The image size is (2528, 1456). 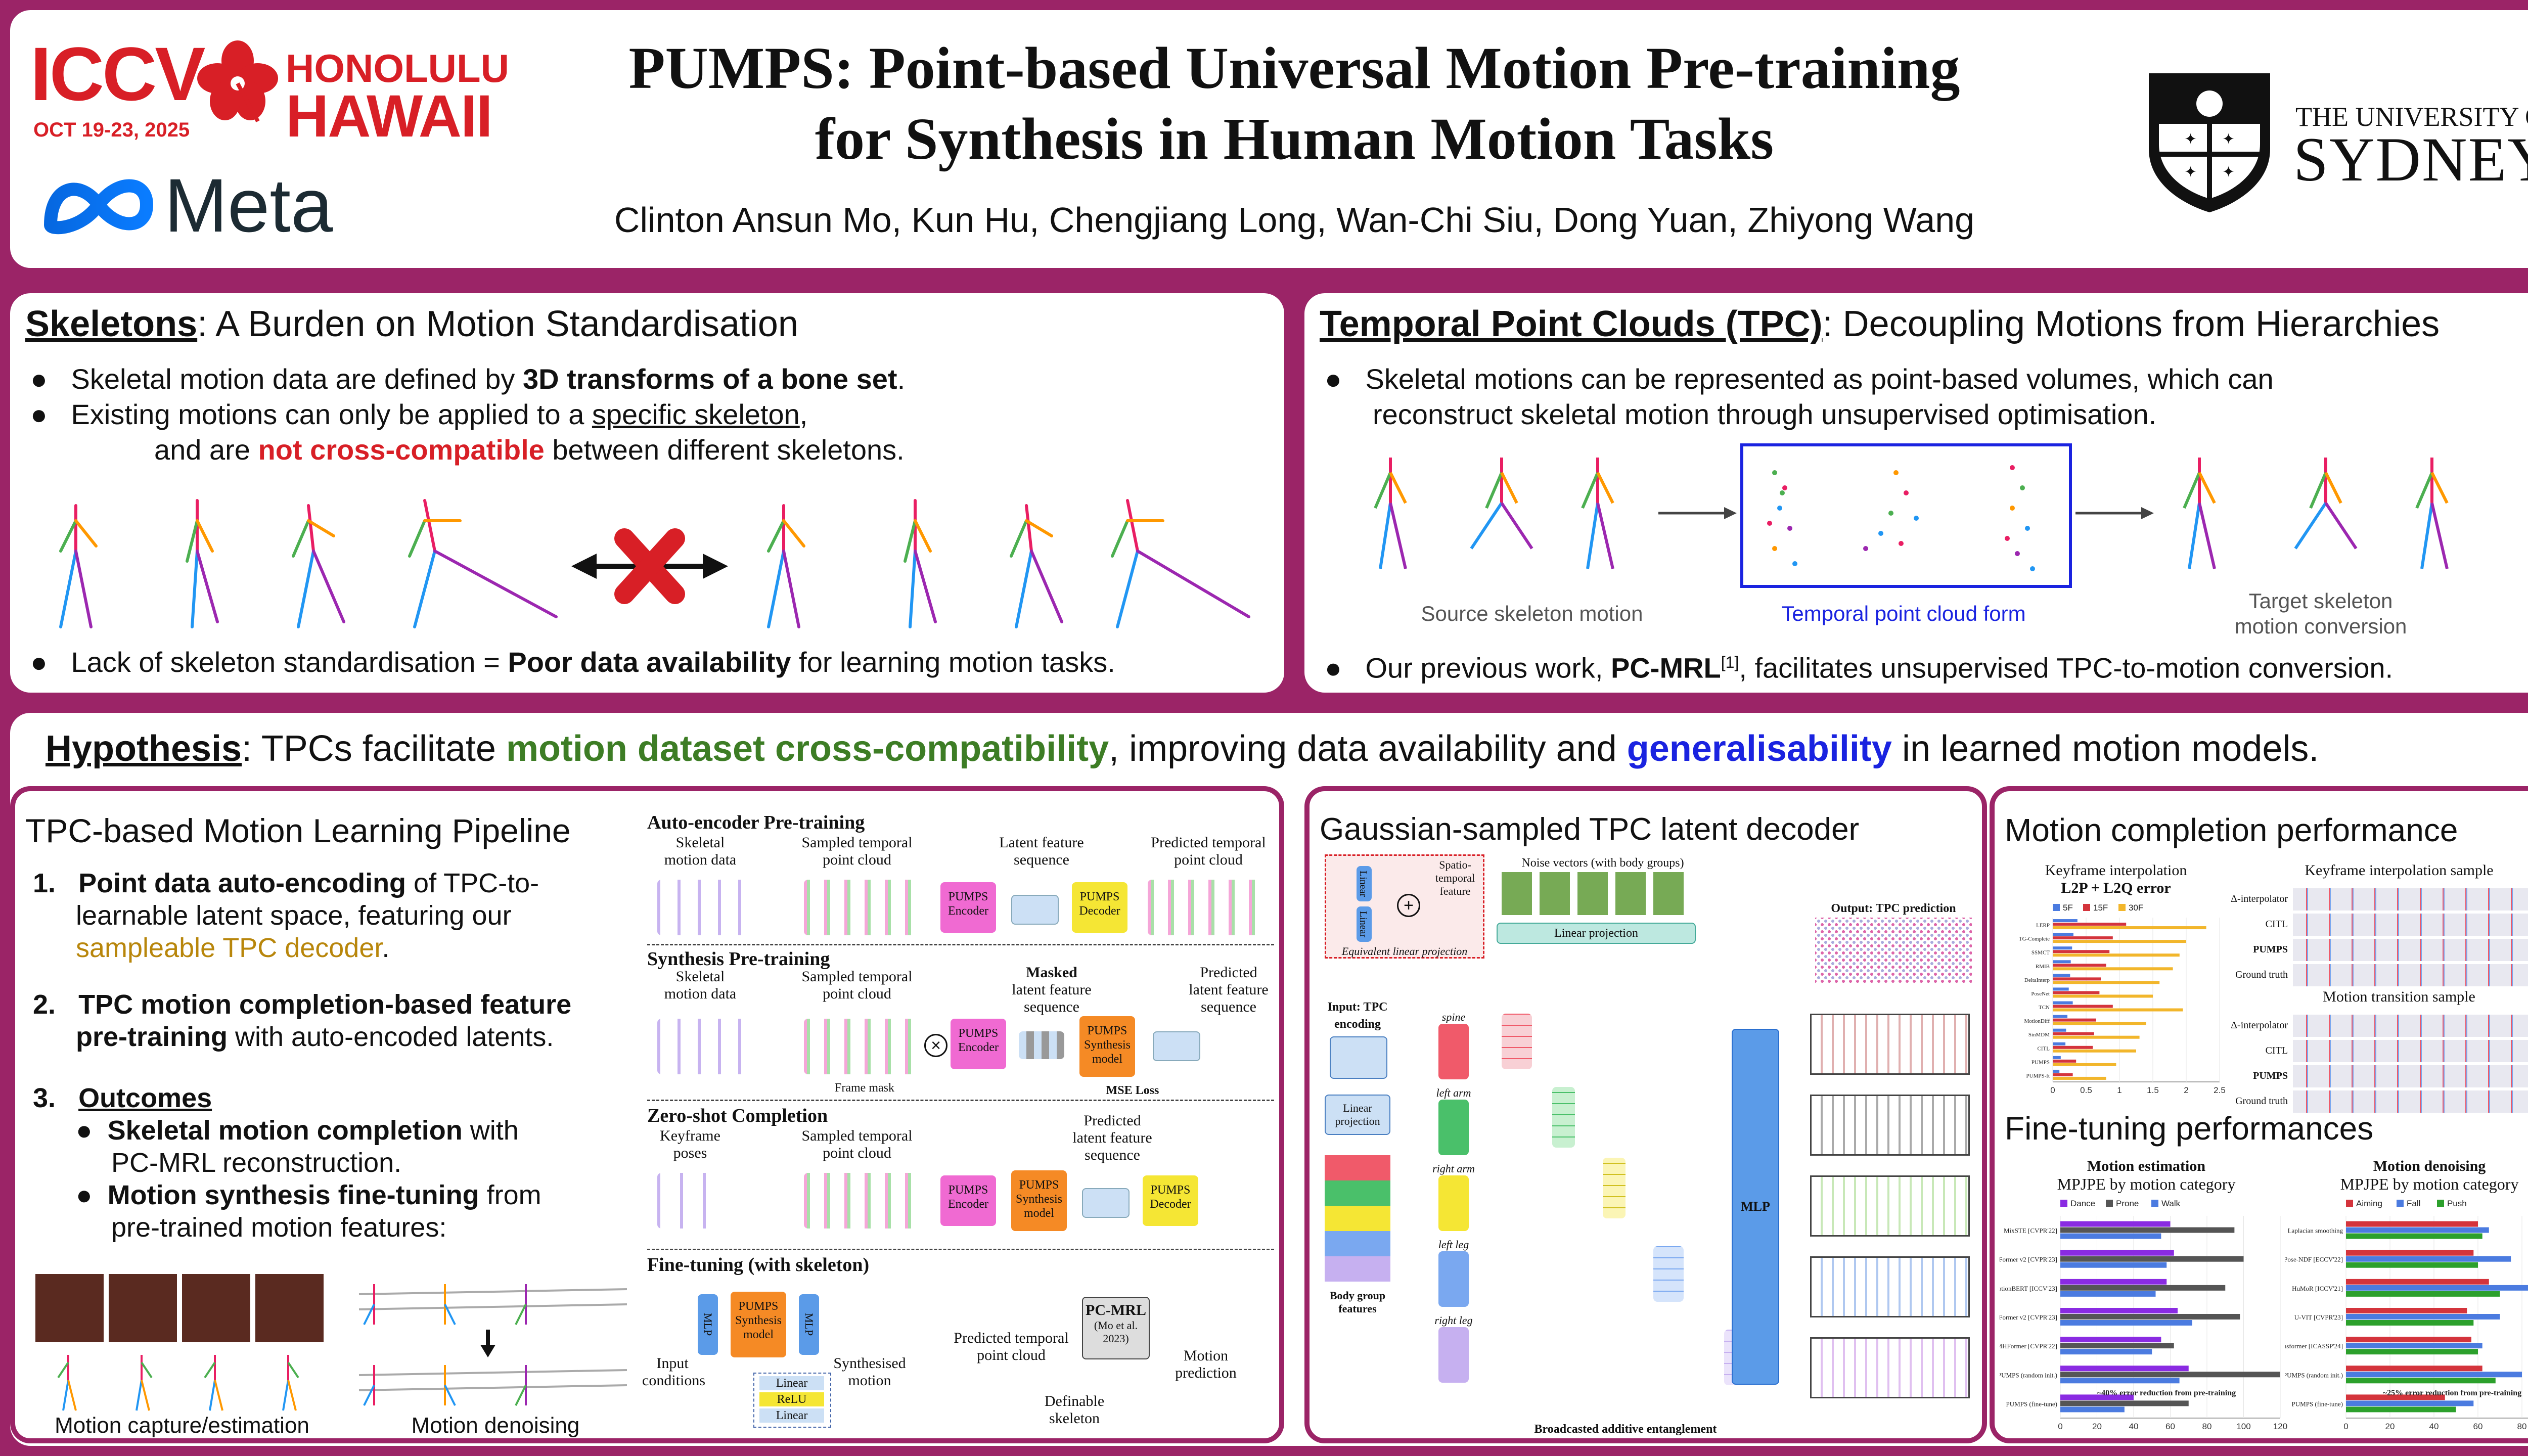 What do you see at coordinates (2207, 1426) in the screenshot?
I see `x-tick-label: 80` at bounding box center [2207, 1426].